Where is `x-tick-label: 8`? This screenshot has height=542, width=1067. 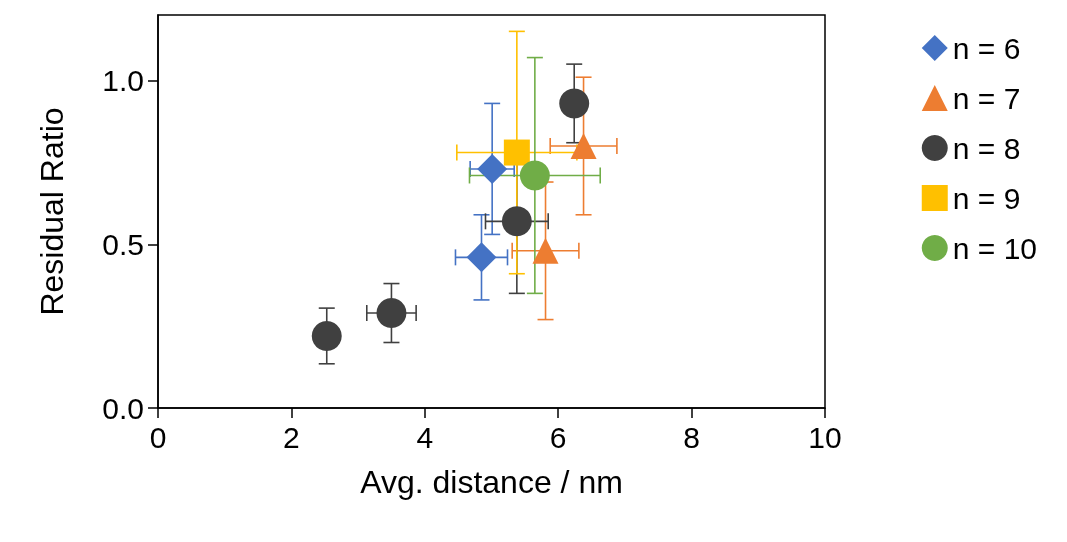 x-tick-label: 8 is located at coordinates (691, 437).